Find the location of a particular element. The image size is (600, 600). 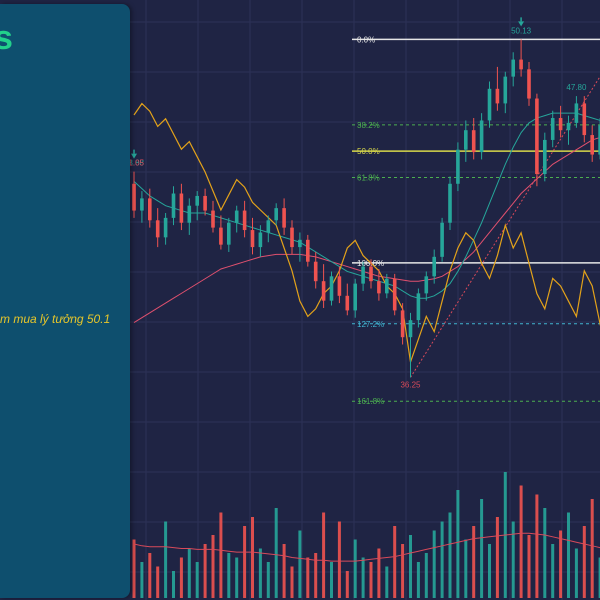

fib-level-label: 50.0% is located at coordinates (368, 151).